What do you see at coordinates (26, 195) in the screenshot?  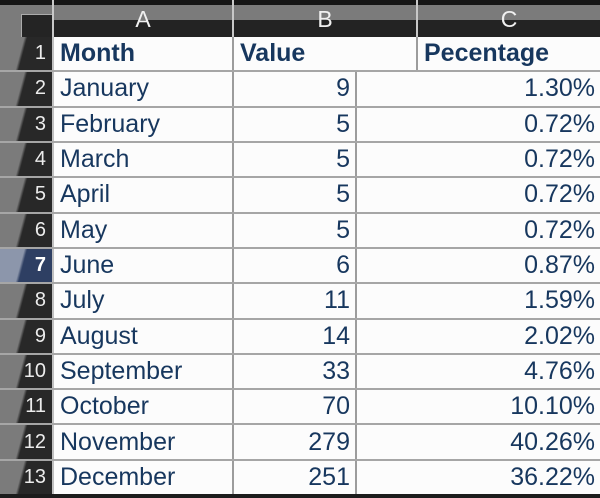 I see `row-header-5: 5` at bounding box center [26, 195].